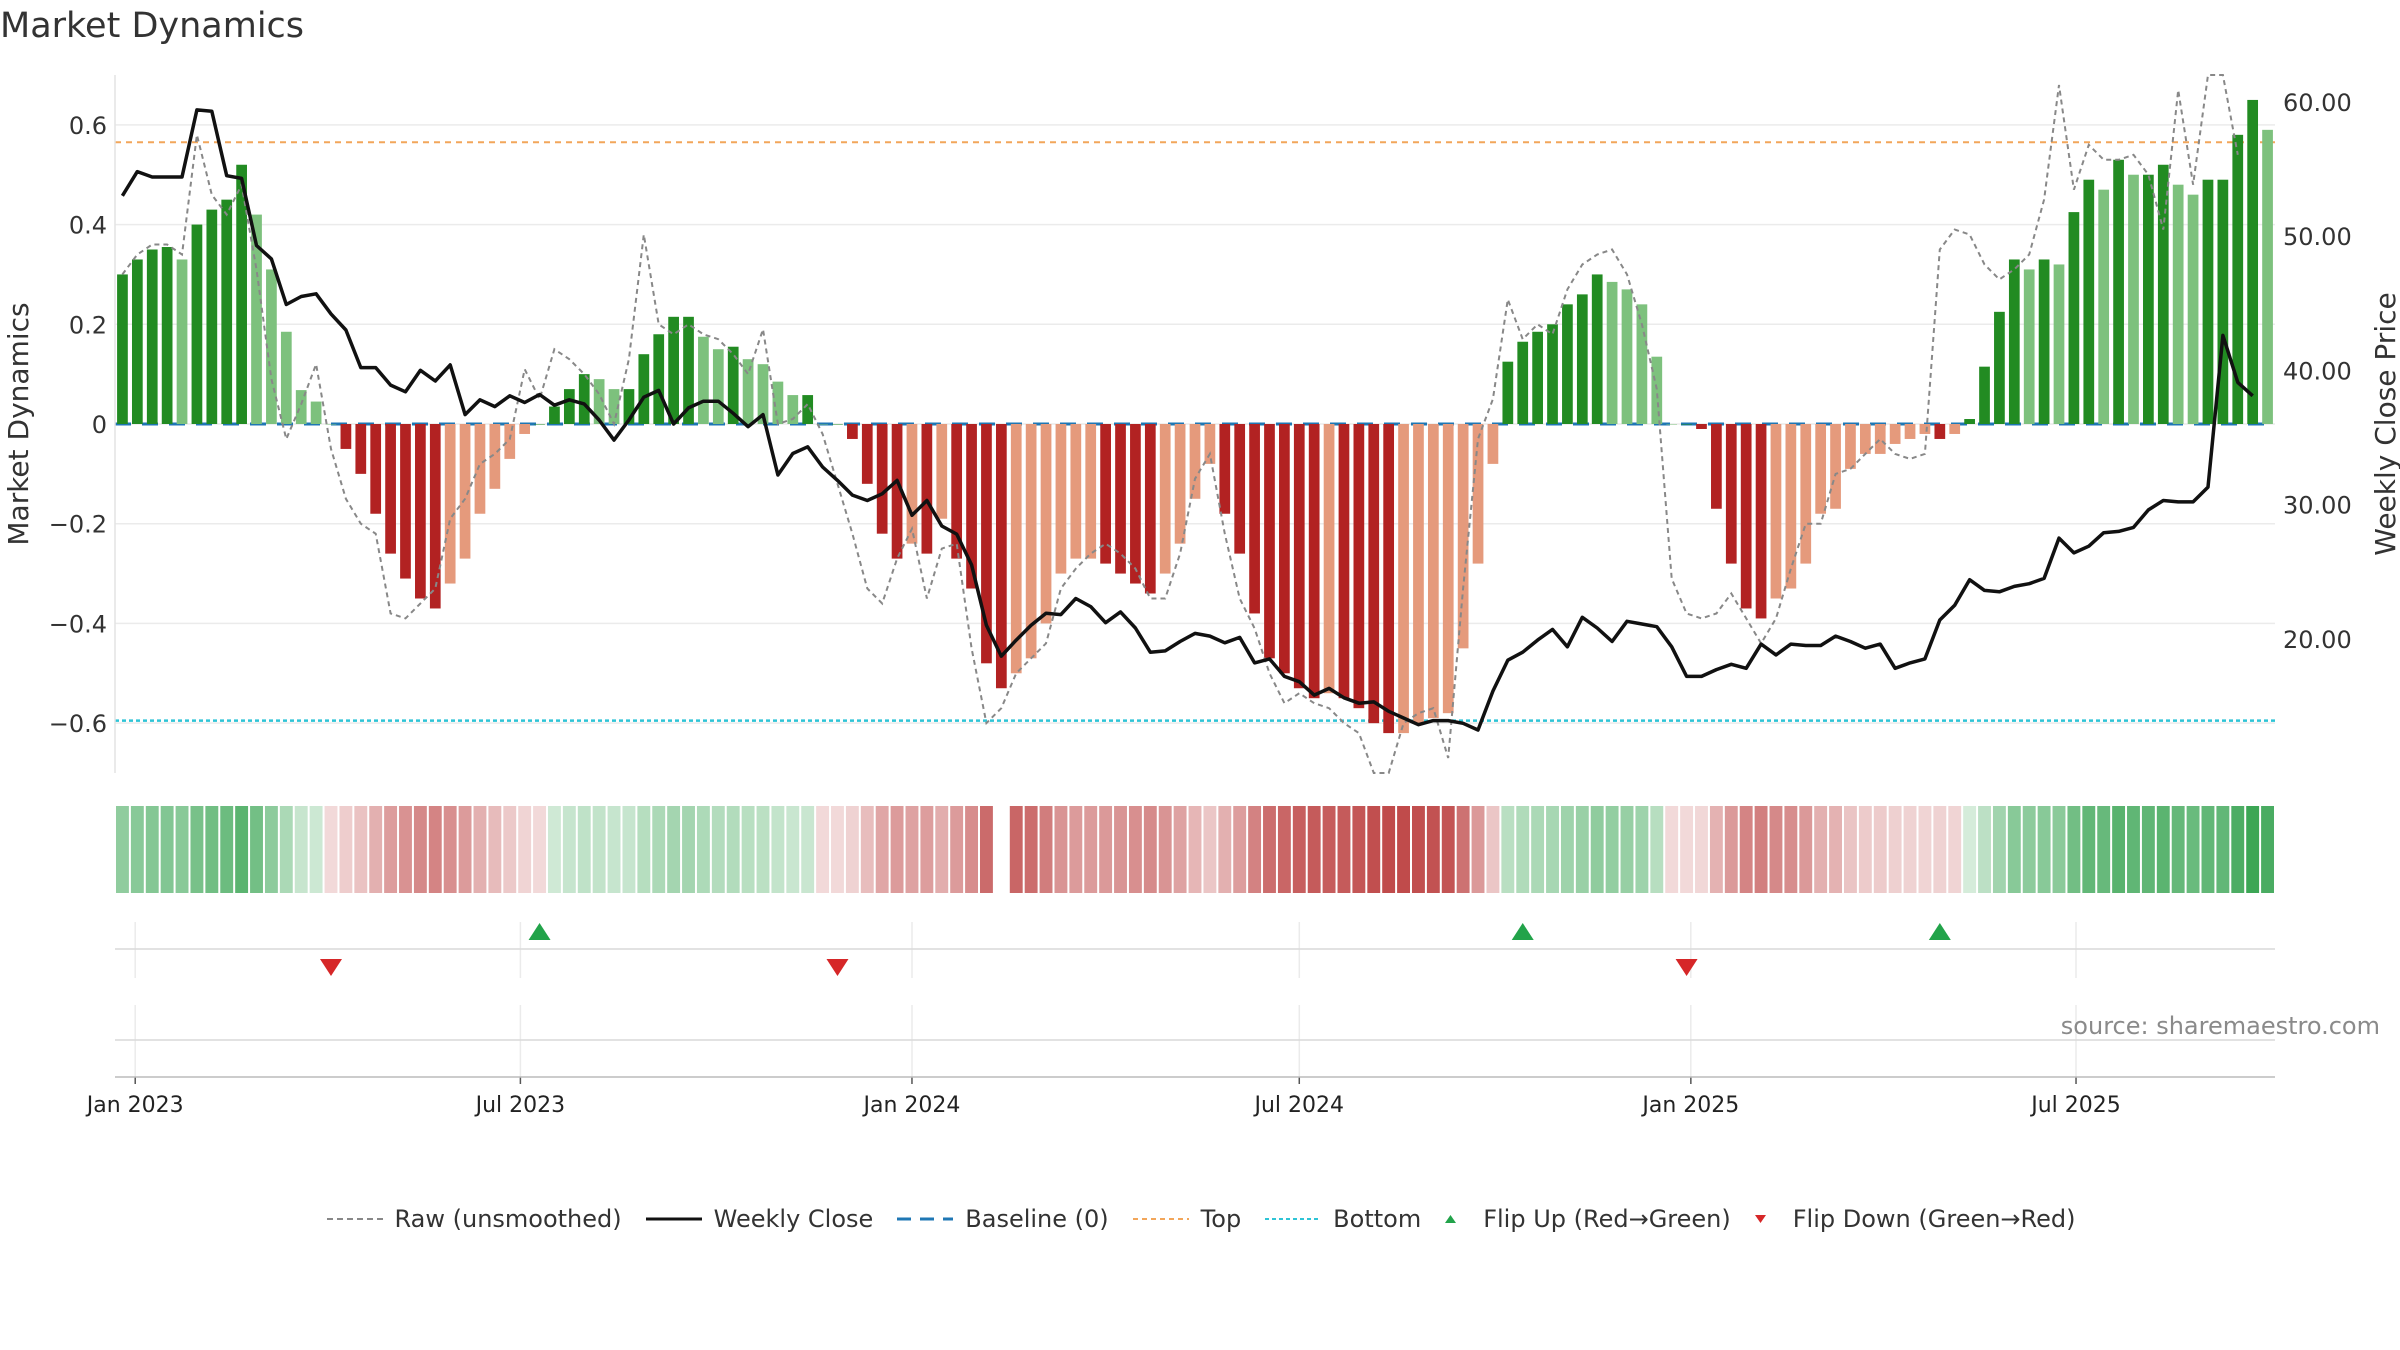  What do you see at coordinates (473, 1219) in the screenshot?
I see `legend-item-raw: Raw (unsmoothed)` at bounding box center [473, 1219].